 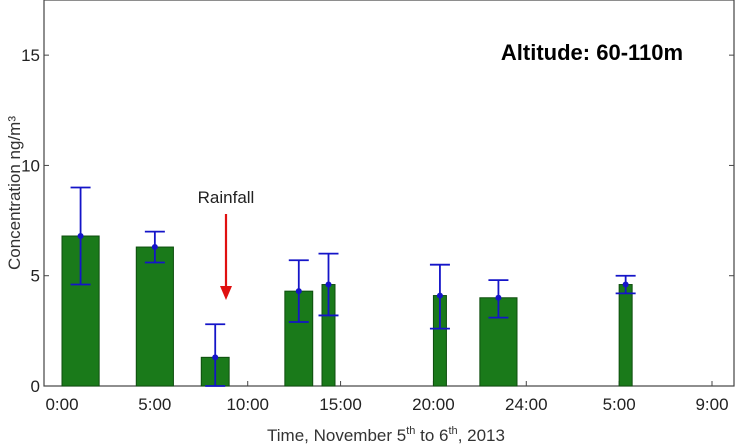 I want to click on rainfall-annotation: Rainfall, so click(x=226, y=197).